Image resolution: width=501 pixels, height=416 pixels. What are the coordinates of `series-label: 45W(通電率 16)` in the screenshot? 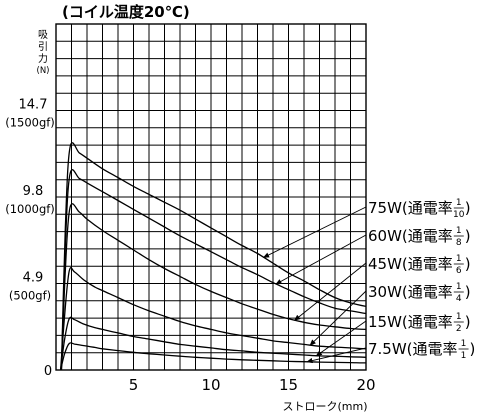 It's located at (382, 287).